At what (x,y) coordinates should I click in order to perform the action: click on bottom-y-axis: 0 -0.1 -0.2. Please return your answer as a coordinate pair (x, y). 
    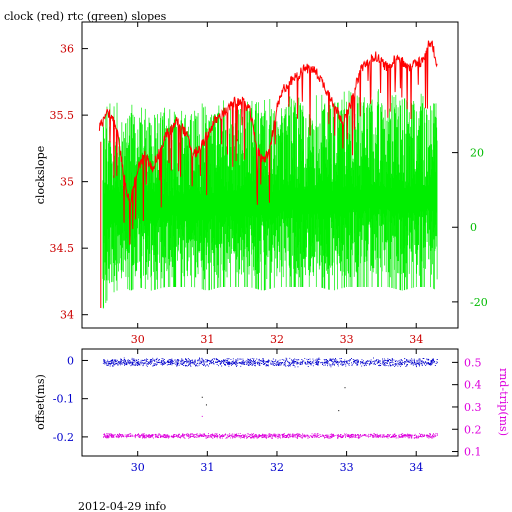
    Looking at the image, I should click on (70, 399).